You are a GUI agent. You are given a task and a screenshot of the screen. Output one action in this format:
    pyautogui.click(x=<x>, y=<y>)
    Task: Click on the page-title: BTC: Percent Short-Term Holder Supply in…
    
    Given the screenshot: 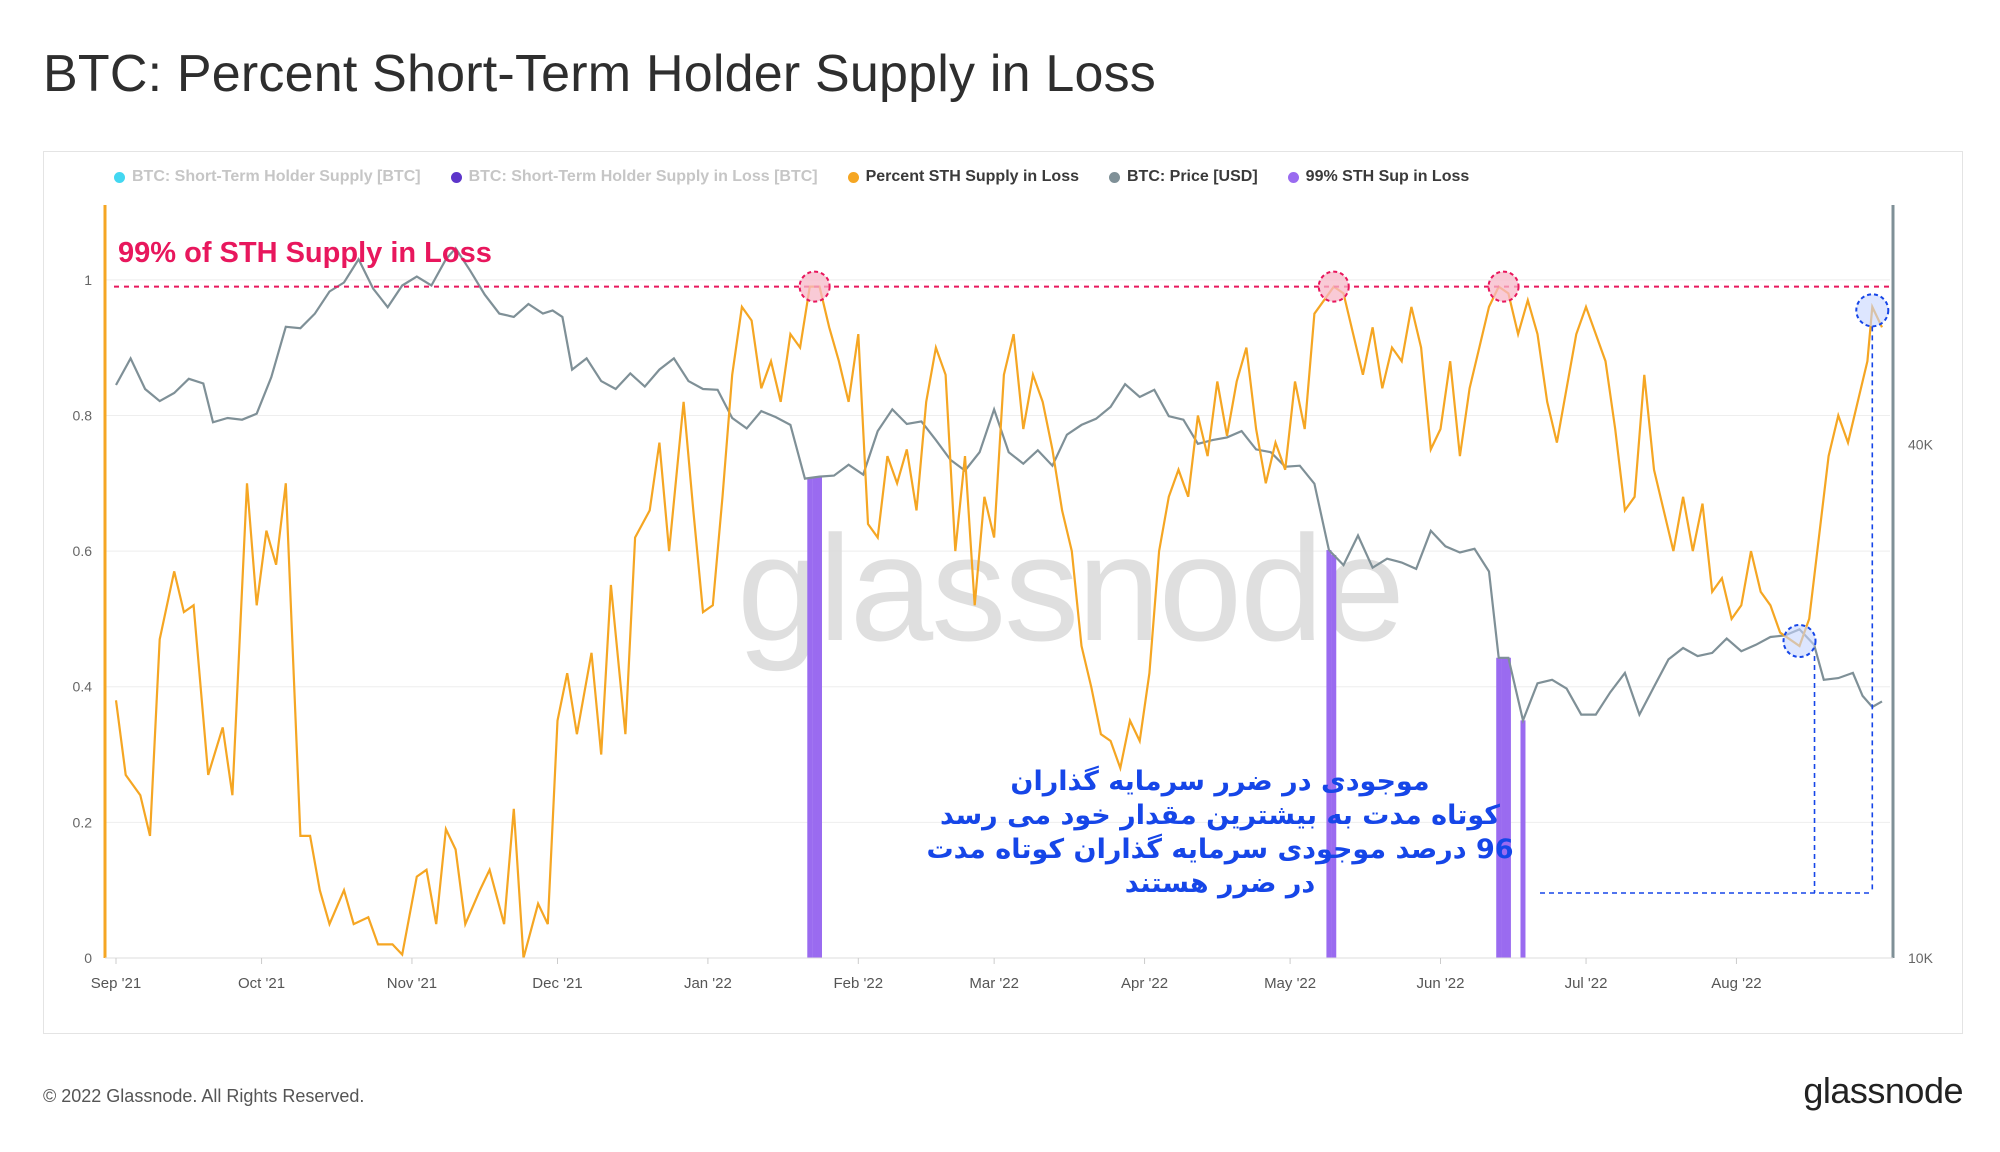 What is the action you would take?
    pyautogui.click(x=599, y=74)
    